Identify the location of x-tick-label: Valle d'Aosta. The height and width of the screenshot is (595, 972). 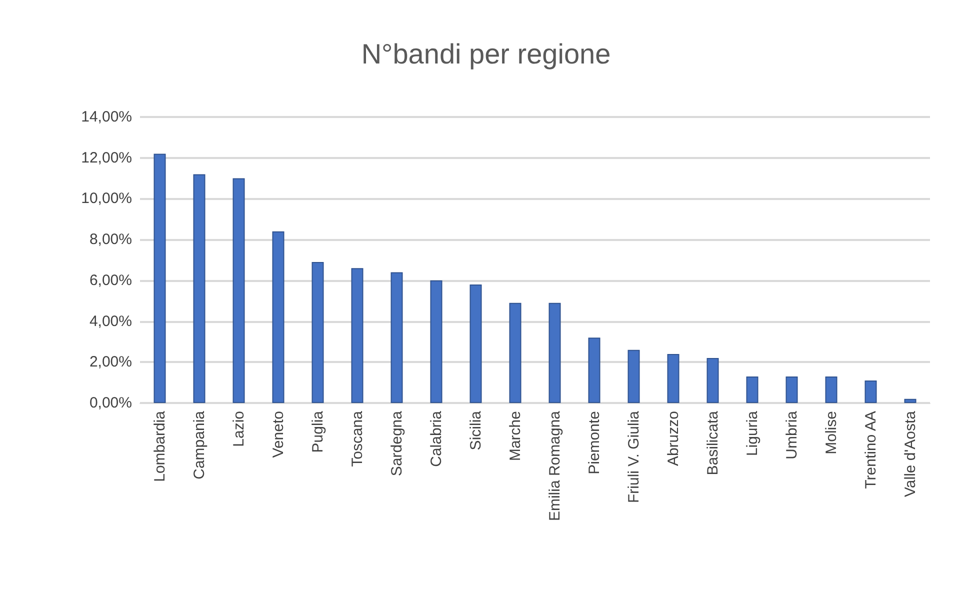
(910, 453).